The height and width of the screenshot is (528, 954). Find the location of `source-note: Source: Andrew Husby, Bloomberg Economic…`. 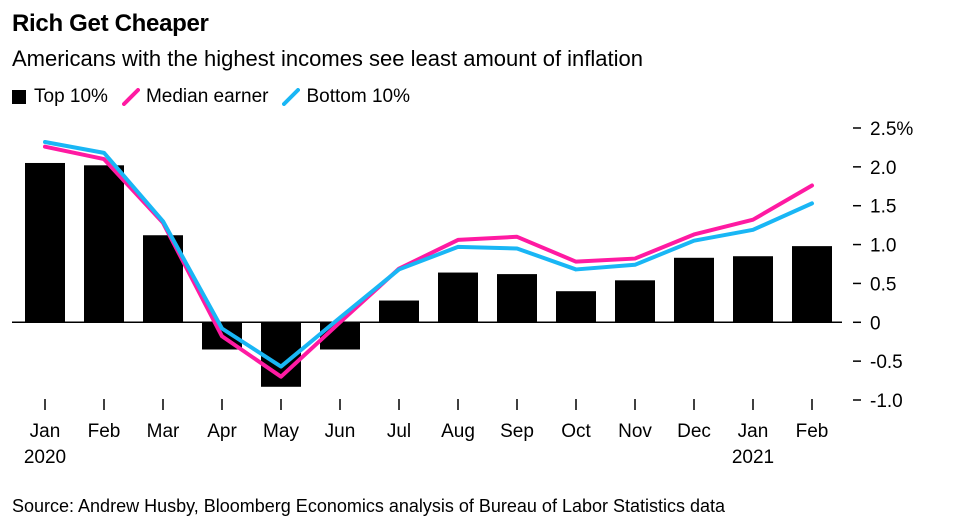

source-note: Source: Andrew Husby, Bloomberg Economic… is located at coordinates (369, 506).